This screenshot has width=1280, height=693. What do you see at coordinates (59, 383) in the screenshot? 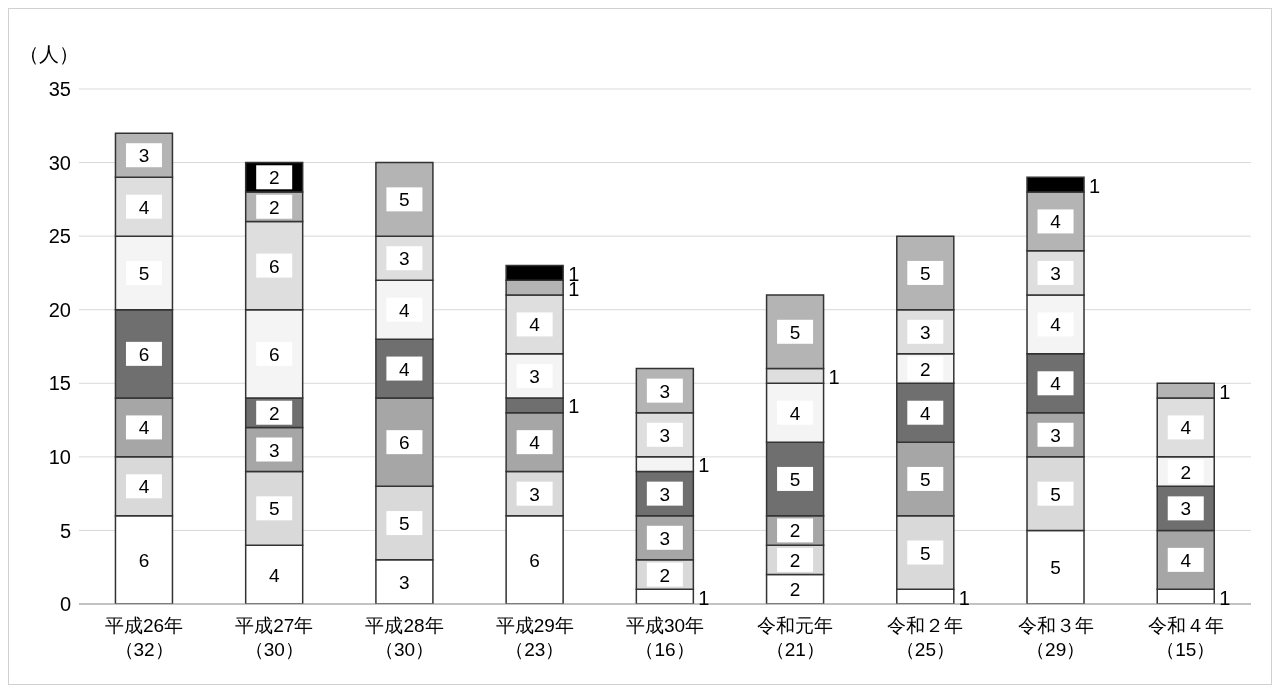
I see `y-tick-label: 15` at bounding box center [59, 383].